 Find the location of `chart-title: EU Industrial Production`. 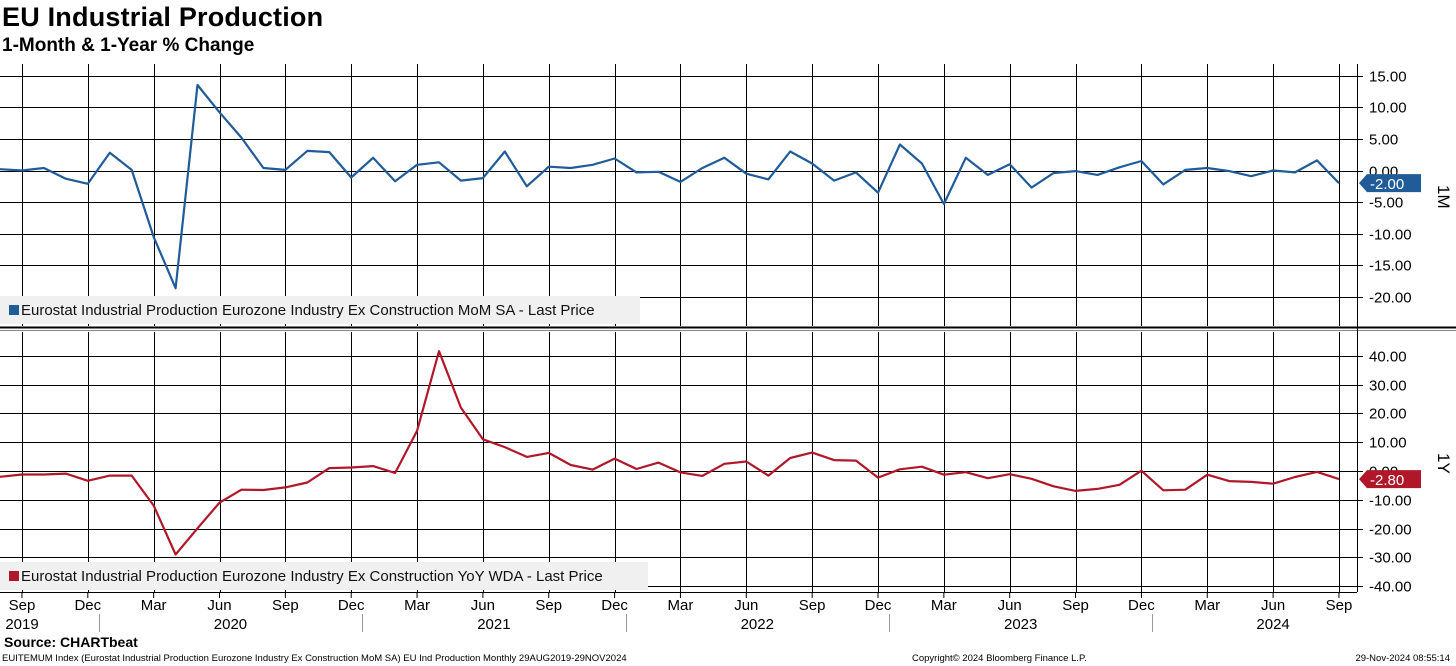

chart-title: EU Industrial Production is located at coordinates (163, 17).